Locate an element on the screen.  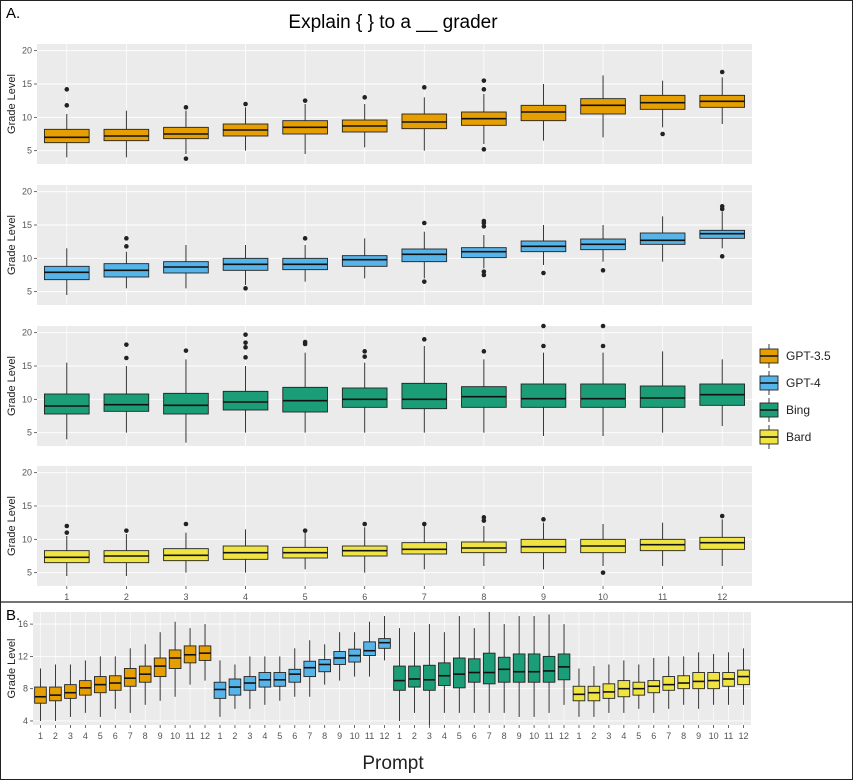
box-bard-6-outlier is located at coordinates (365, 524).